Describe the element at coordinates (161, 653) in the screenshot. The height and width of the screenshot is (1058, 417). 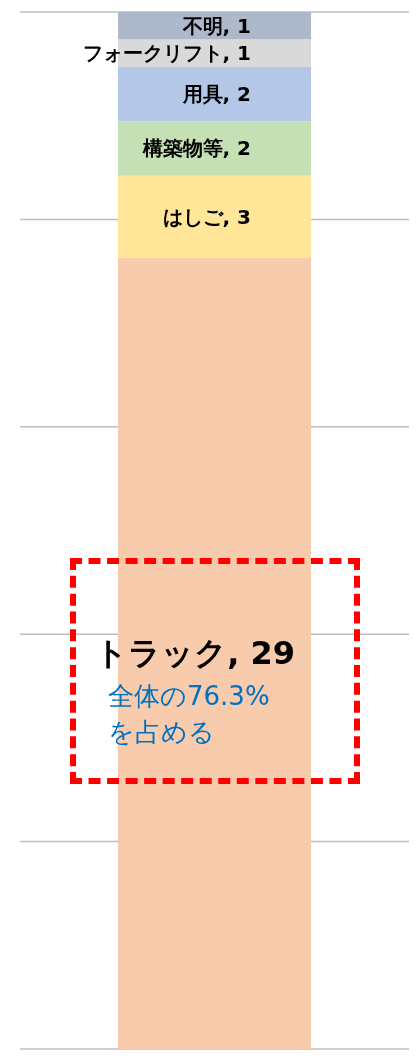
I see `series-label: トラック` at that location.